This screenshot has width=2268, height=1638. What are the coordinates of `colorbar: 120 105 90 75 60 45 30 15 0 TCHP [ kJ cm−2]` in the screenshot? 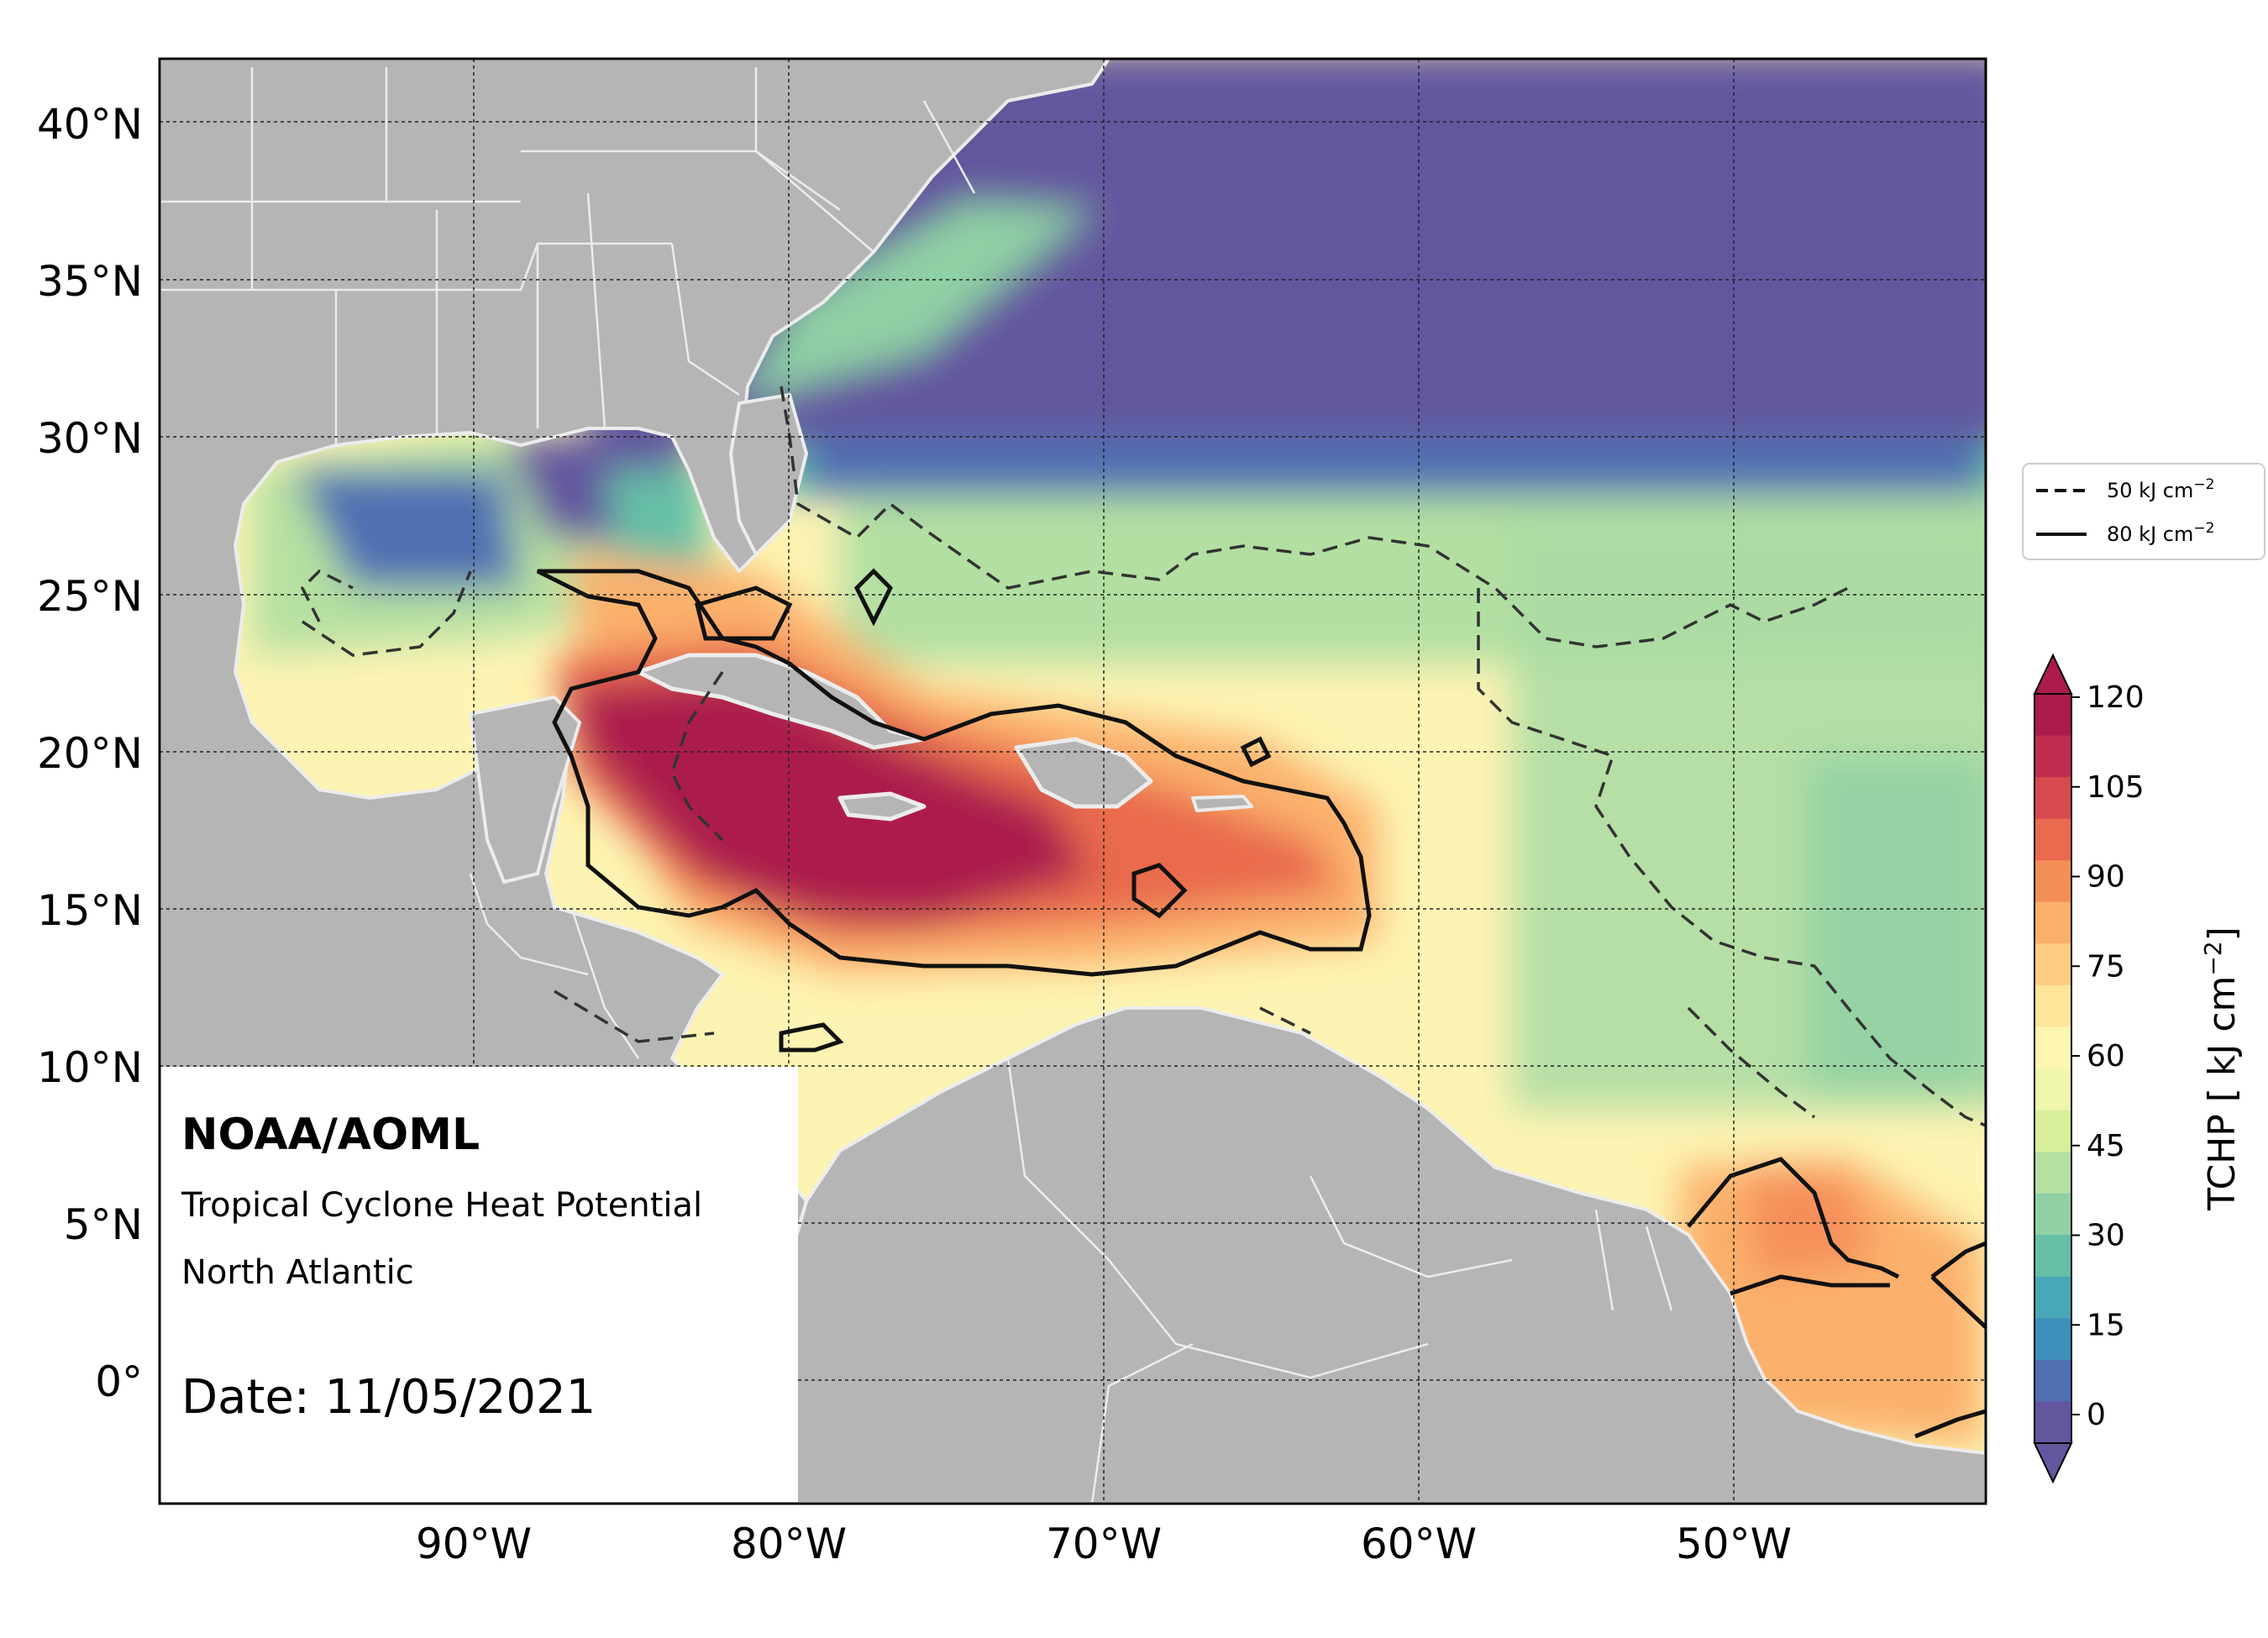 It's located at (2138, 1068).